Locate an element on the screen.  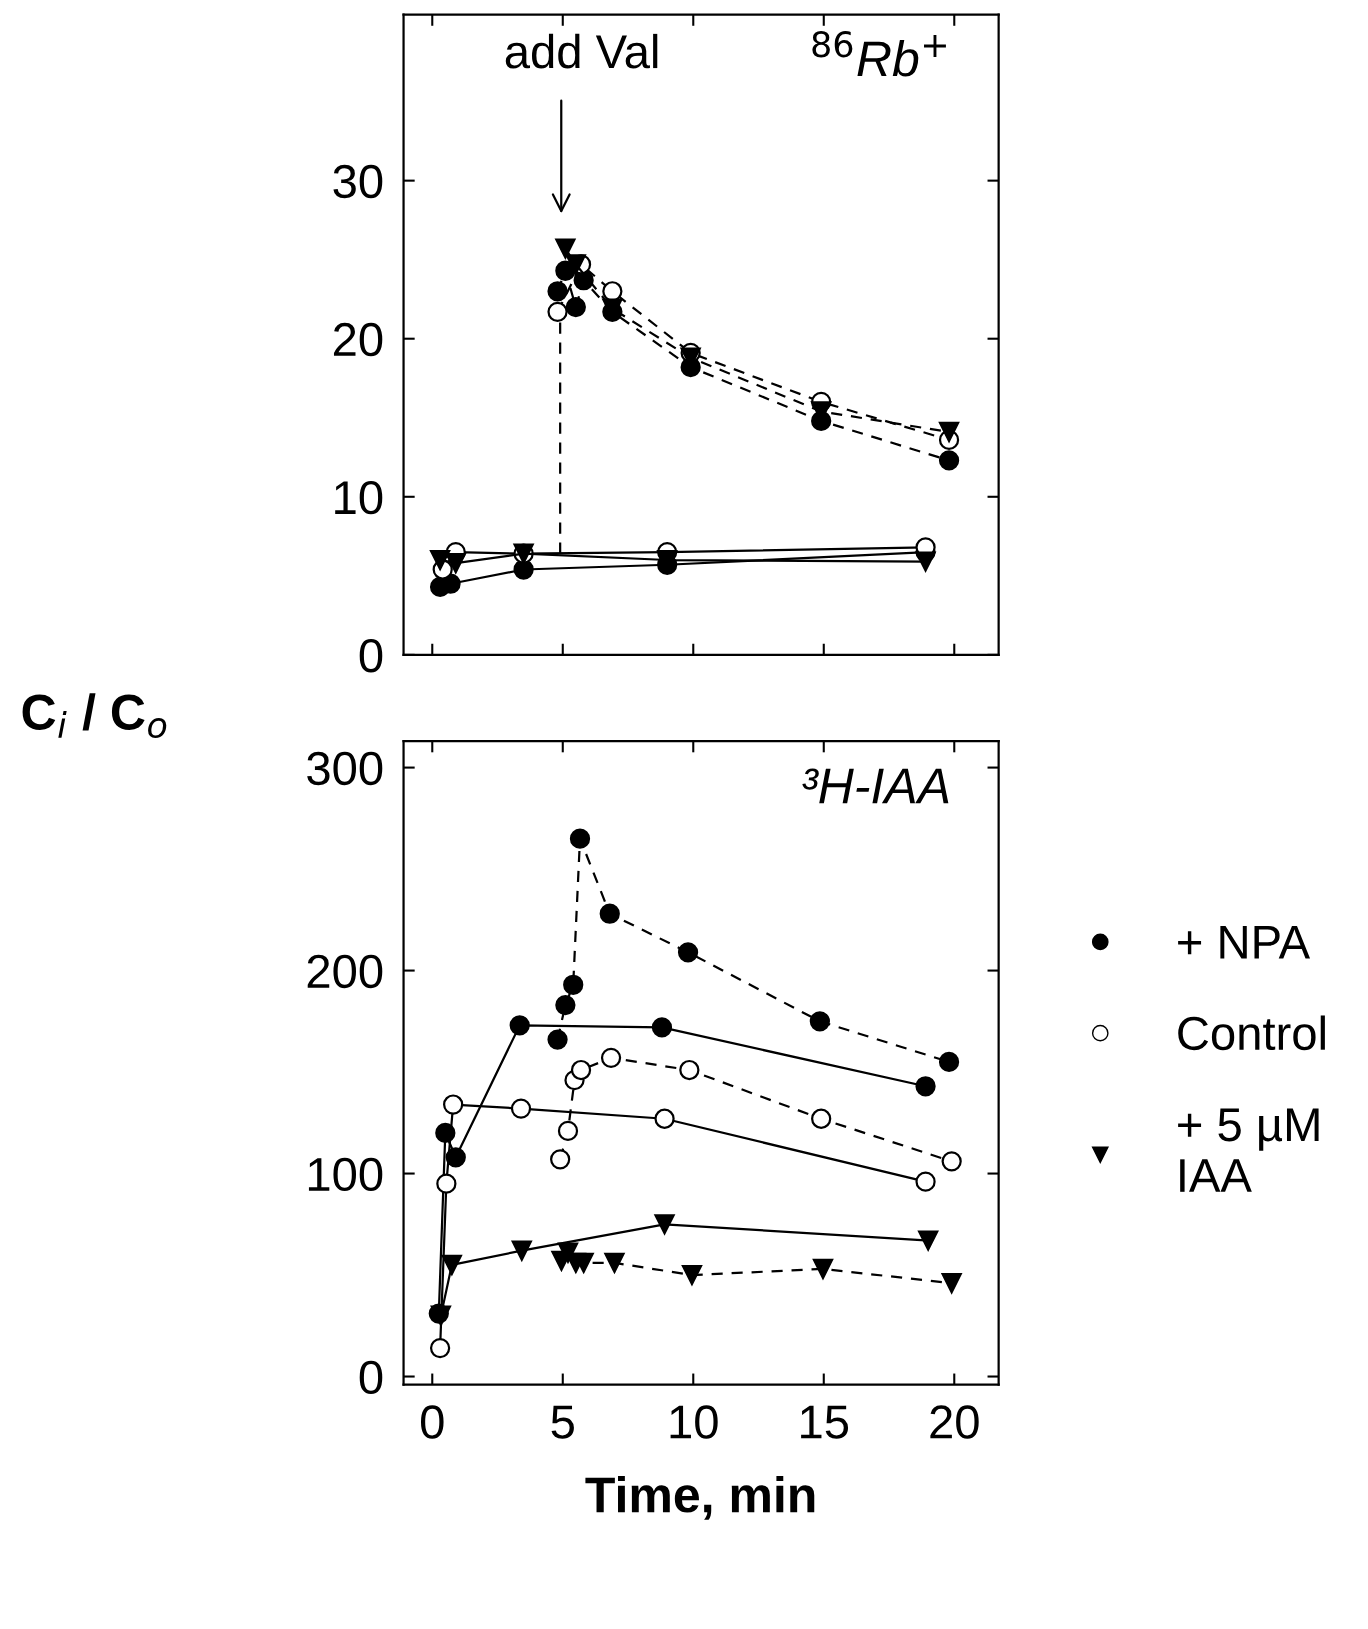
annotation: $^{86}$Rb$^{+}$ is located at coordinates (879, 54).